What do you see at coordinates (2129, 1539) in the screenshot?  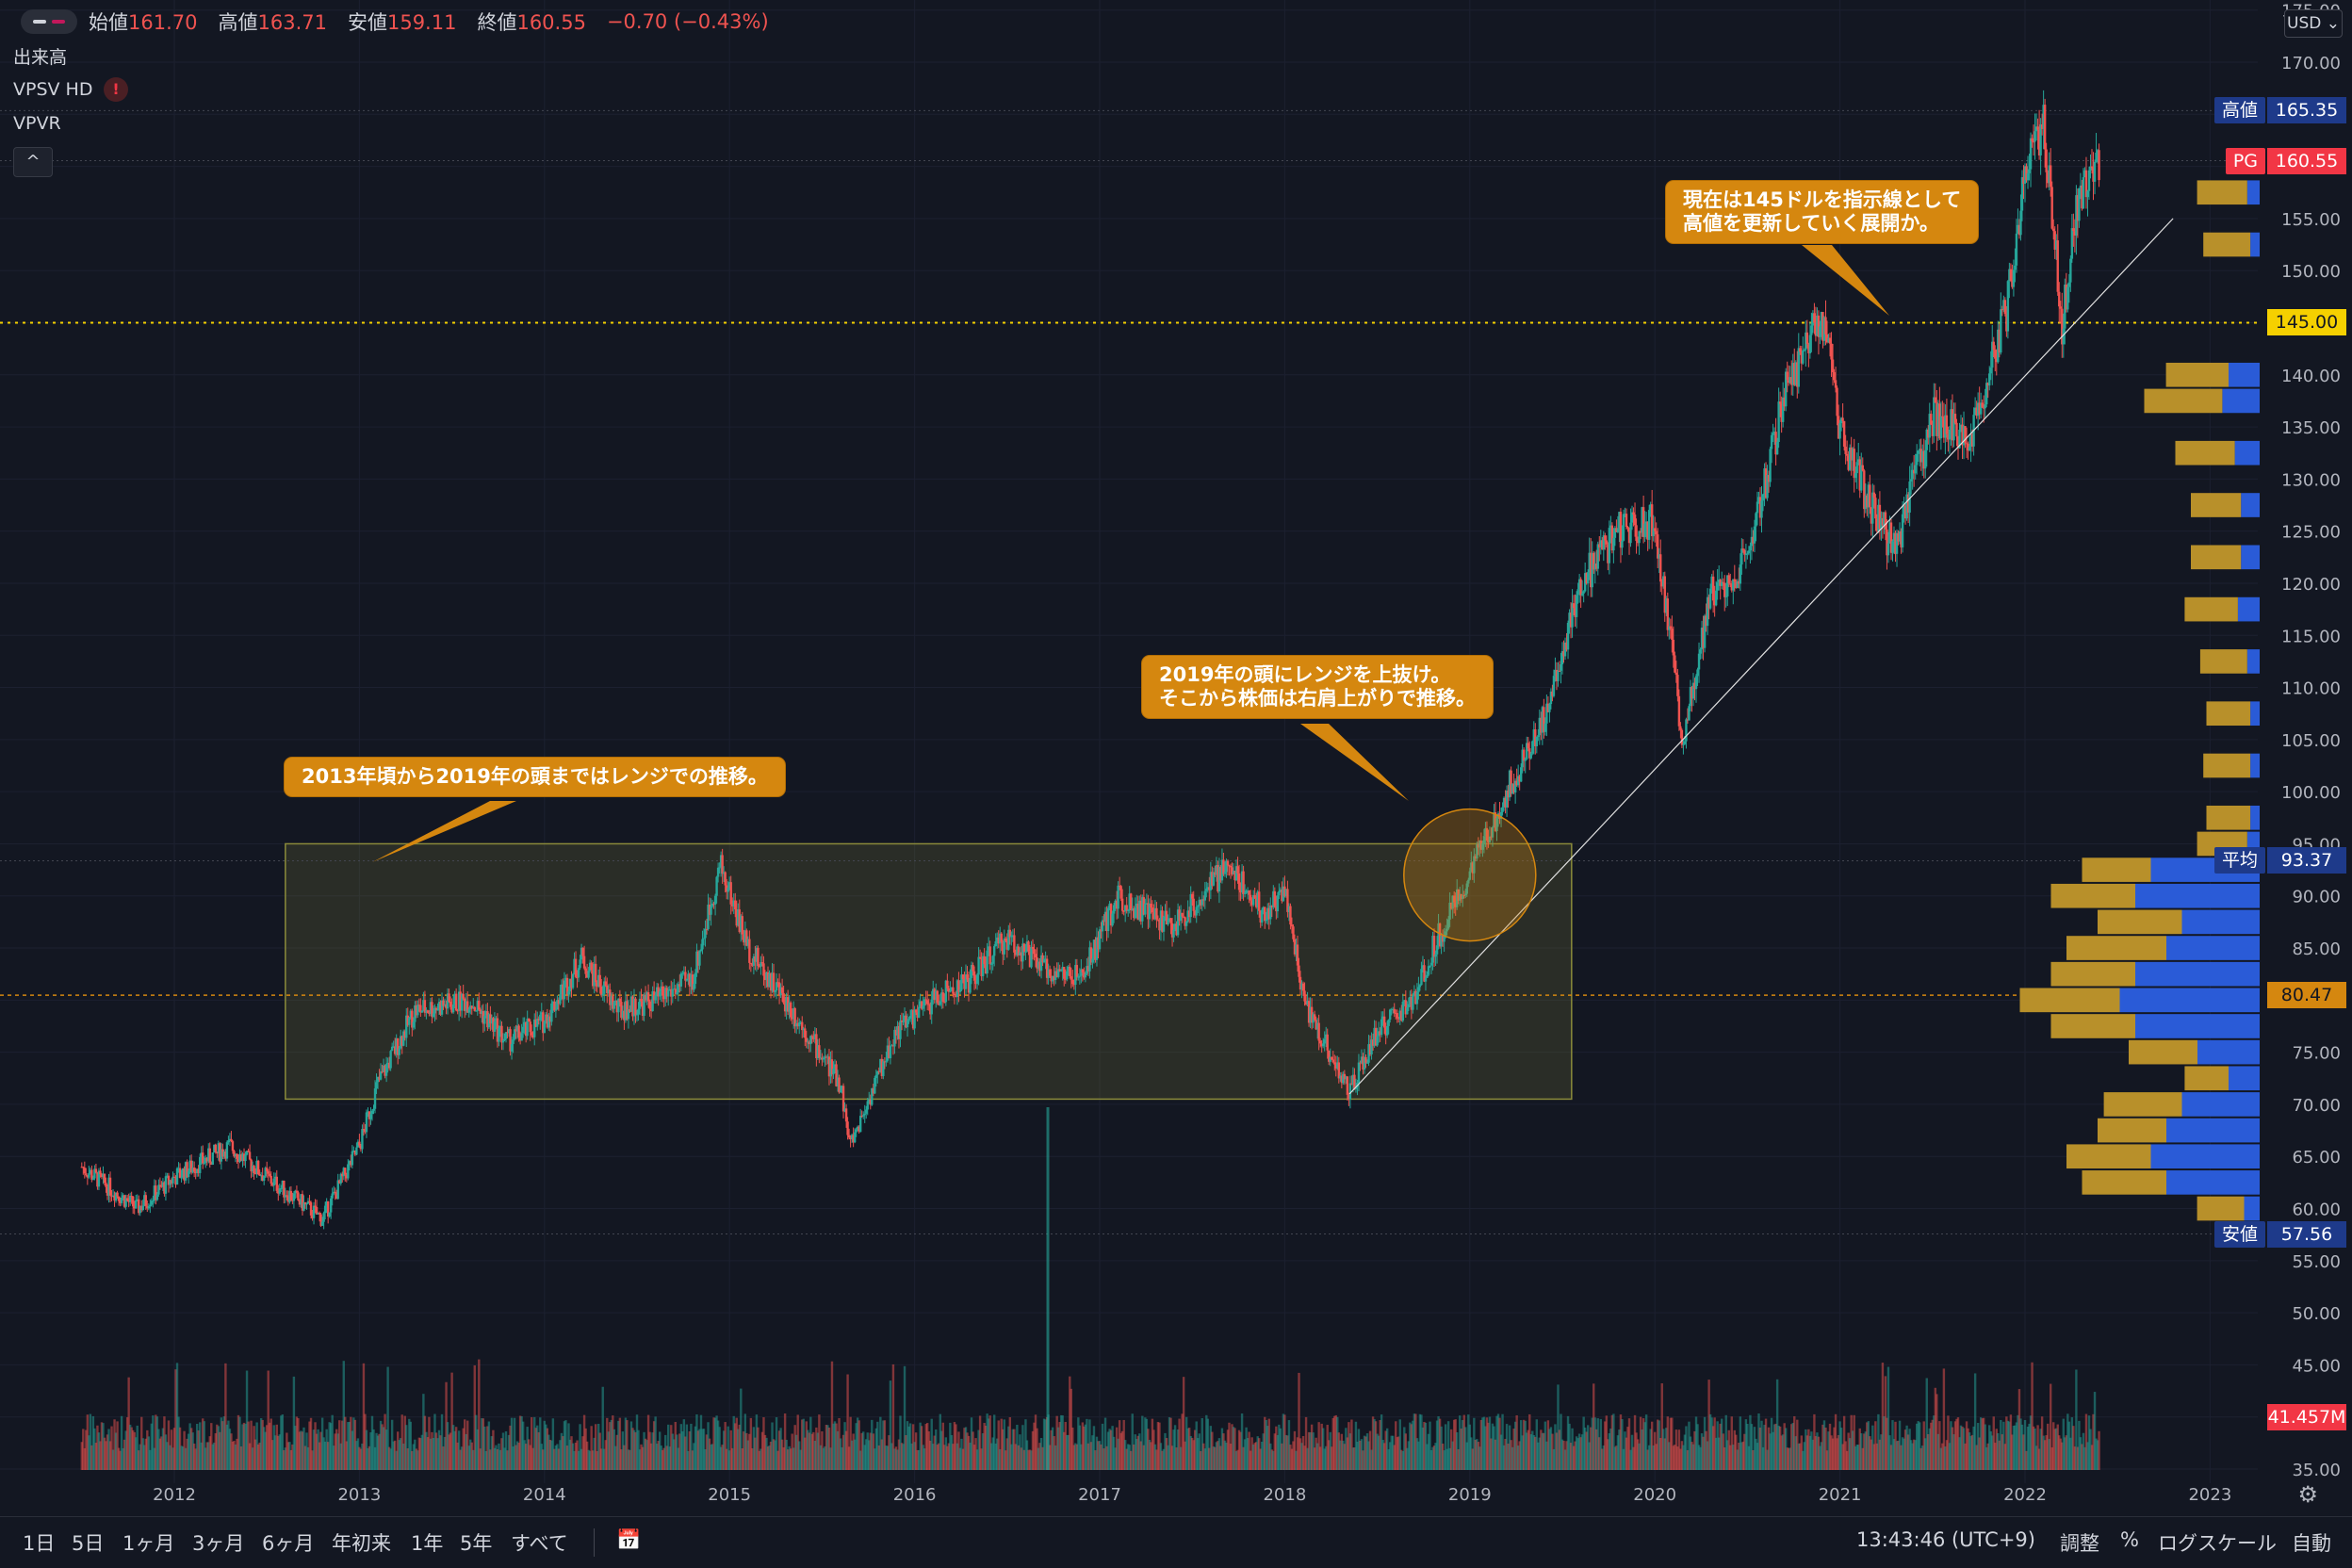 I see `percent-toggle: %` at bounding box center [2129, 1539].